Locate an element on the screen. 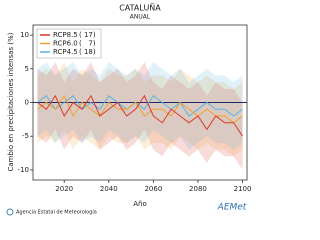  x-tick-label: 2040 is located at coordinates (109, 189).